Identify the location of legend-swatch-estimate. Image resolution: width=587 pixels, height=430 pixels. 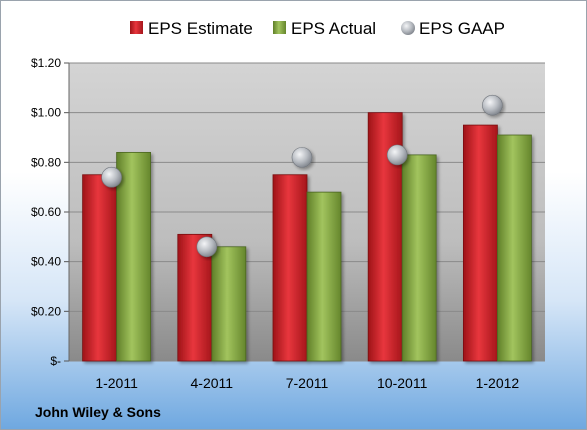
(136, 27).